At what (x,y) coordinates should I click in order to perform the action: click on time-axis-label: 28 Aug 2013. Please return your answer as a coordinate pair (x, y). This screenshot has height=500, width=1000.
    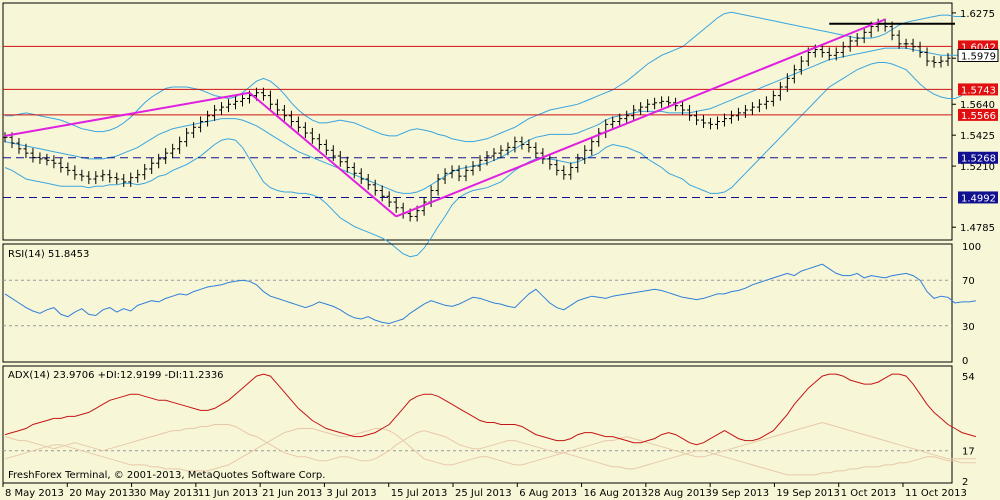
    Looking at the image, I should click on (680, 493).